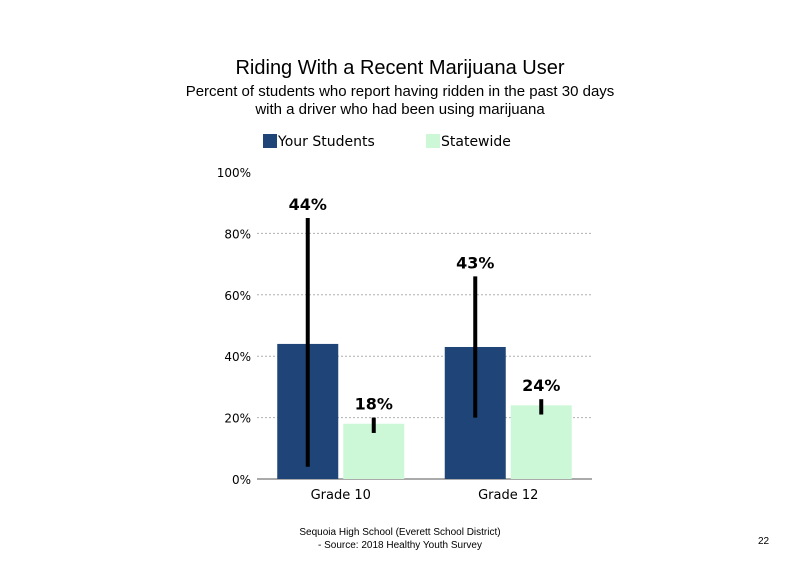 This screenshot has height=568, width=800. Describe the element at coordinates (308, 204) in the screenshot. I see `data-label: 44%` at that location.